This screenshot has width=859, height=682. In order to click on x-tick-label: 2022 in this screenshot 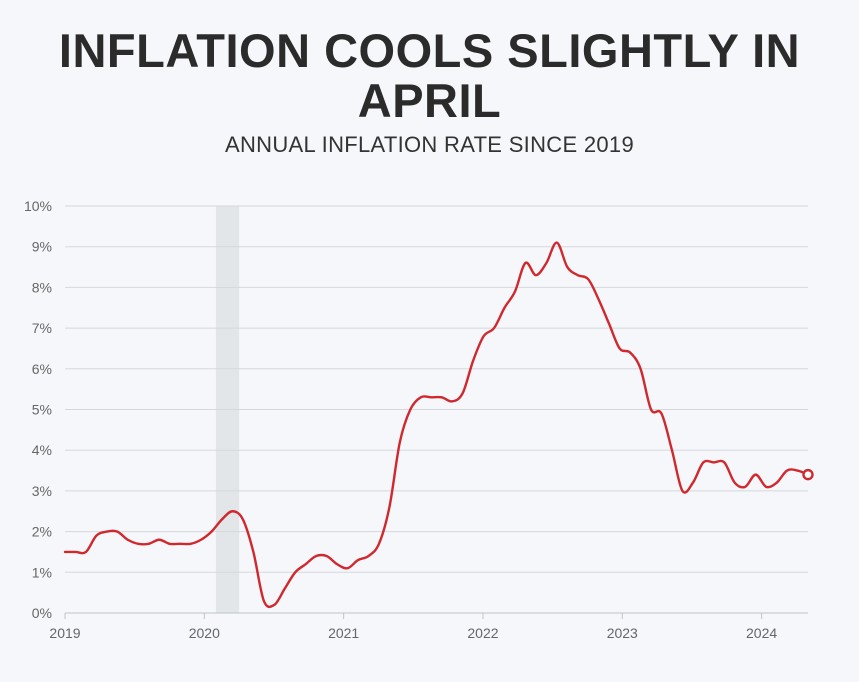, I will do `click(482, 633)`.